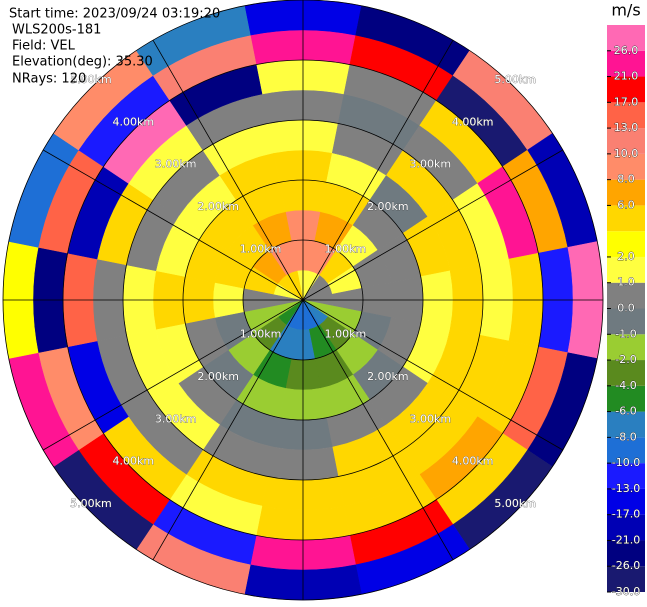 This screenshot has height=607, width=647. I want to click on colorbar-tick-label: 2.0, so click(626, 256).